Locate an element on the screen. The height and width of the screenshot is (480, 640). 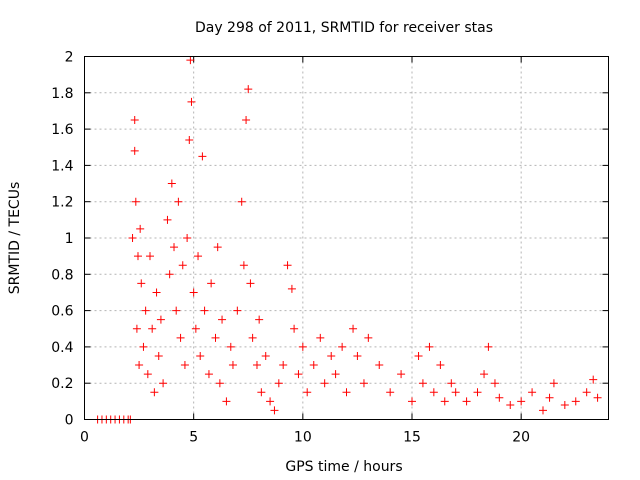
y-tick-label: 0.4 is located at coordinates (62, 348).